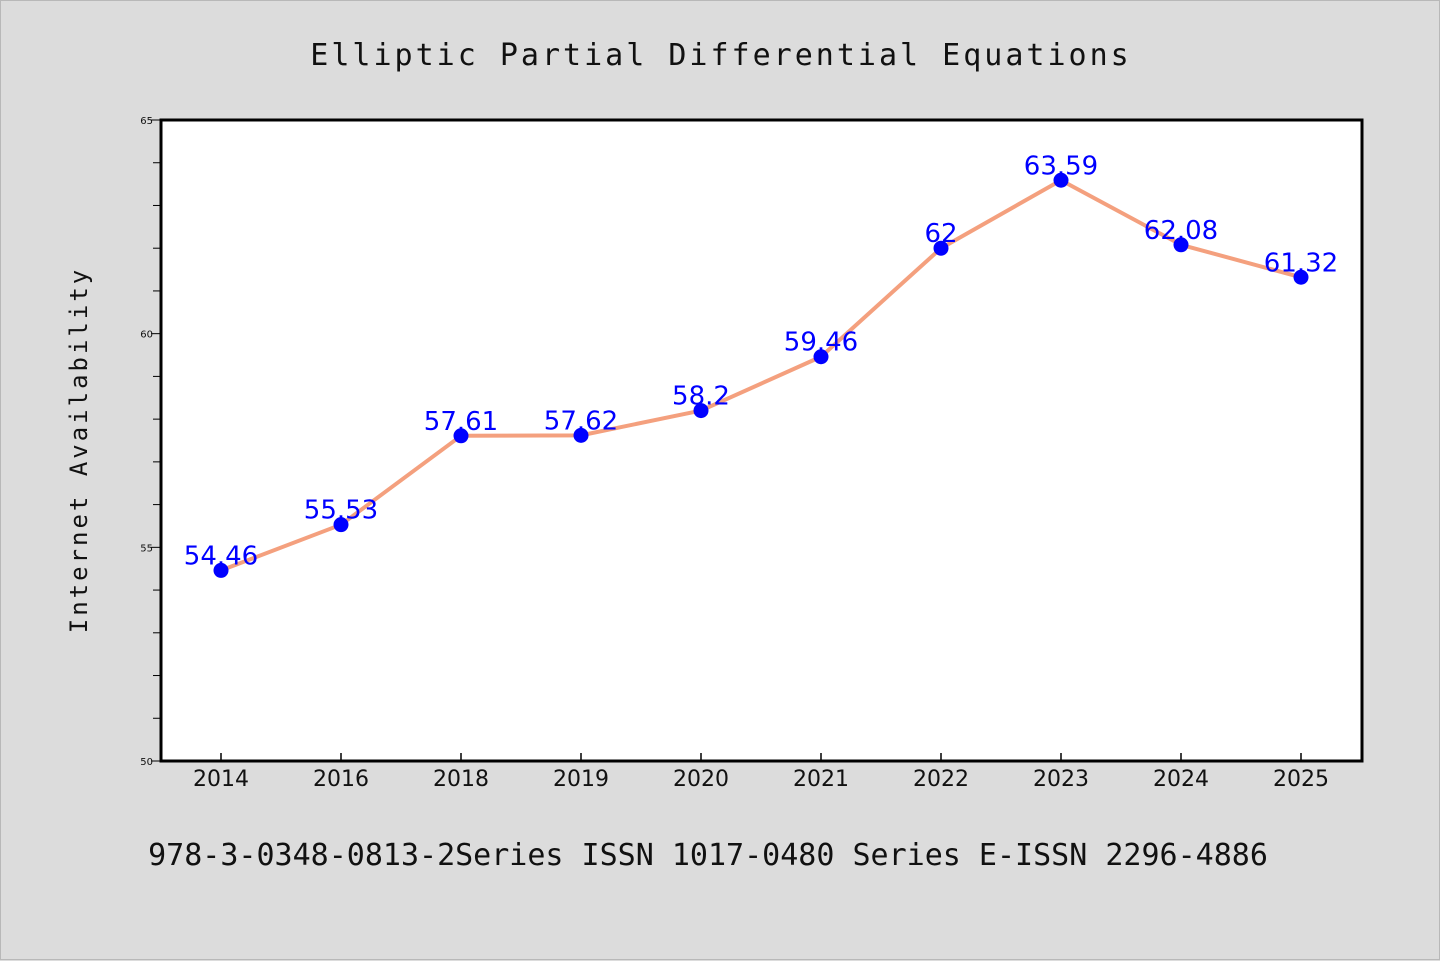 The image size is (1440, 961). I want to click on data-label: 63.59, so click(1061, 166).